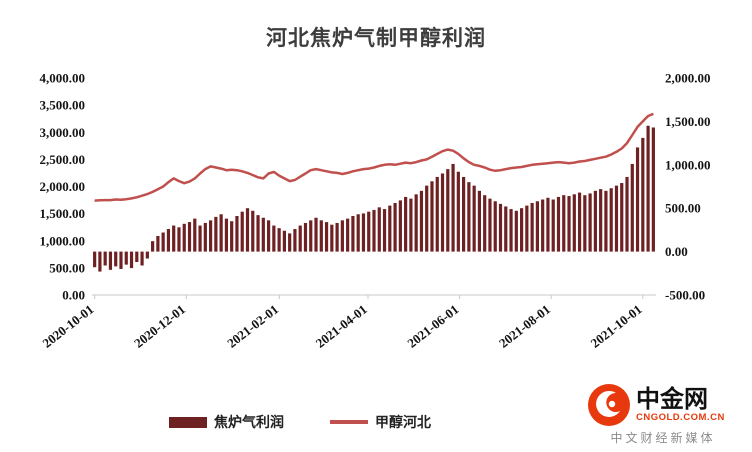  Describe the element at coordinates (63, 213) in the screenshot. I see `left-axis-tick-label: 1,500.00` at that location.